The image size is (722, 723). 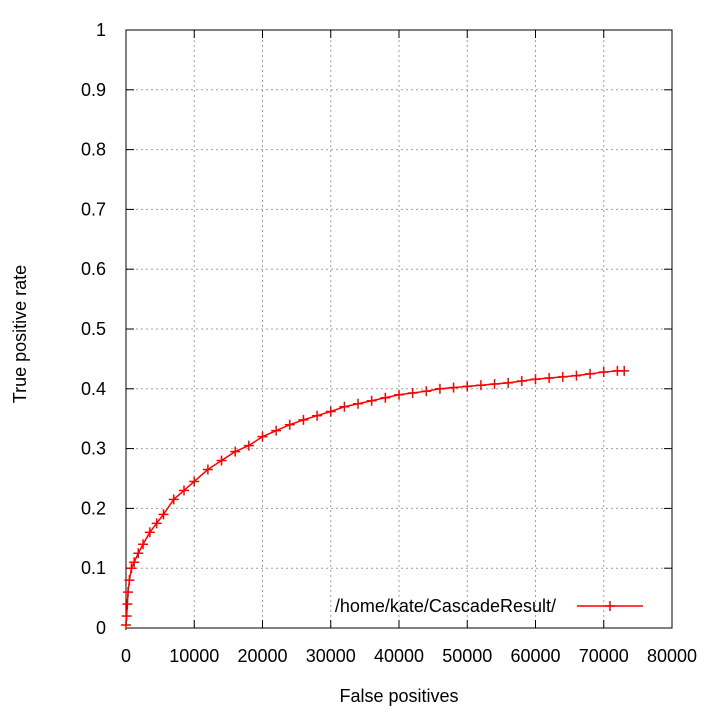 I want to click on y-tick-label: 0.3, so click(x=93, y=449).